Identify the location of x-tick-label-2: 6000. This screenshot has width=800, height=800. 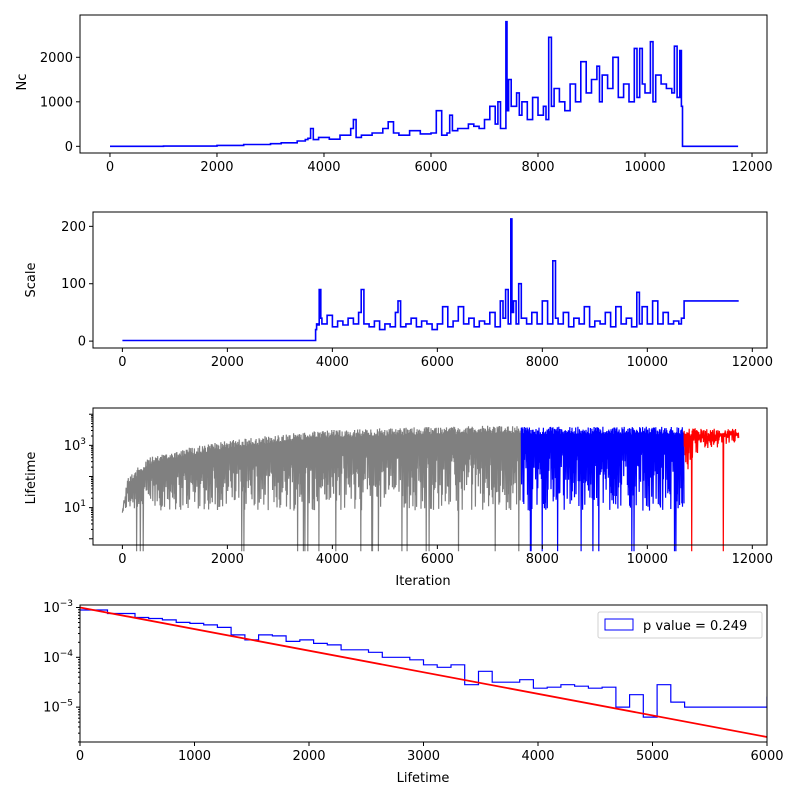
(437, 559).